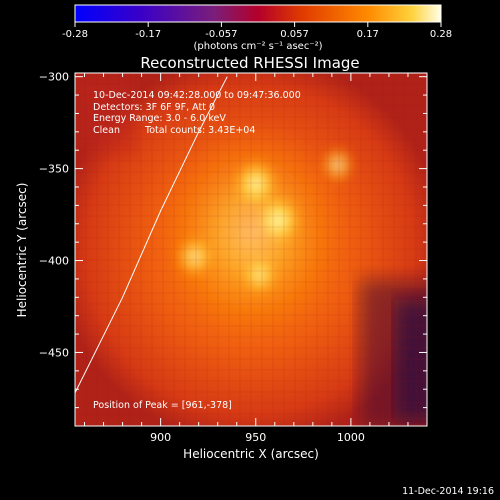 This screenshot has width=500, height=500. What do you see at coordinates (441, 34) in the screenshot?
I see `colorbar-tick-label: 0.28` at bounding box center [441, 34].